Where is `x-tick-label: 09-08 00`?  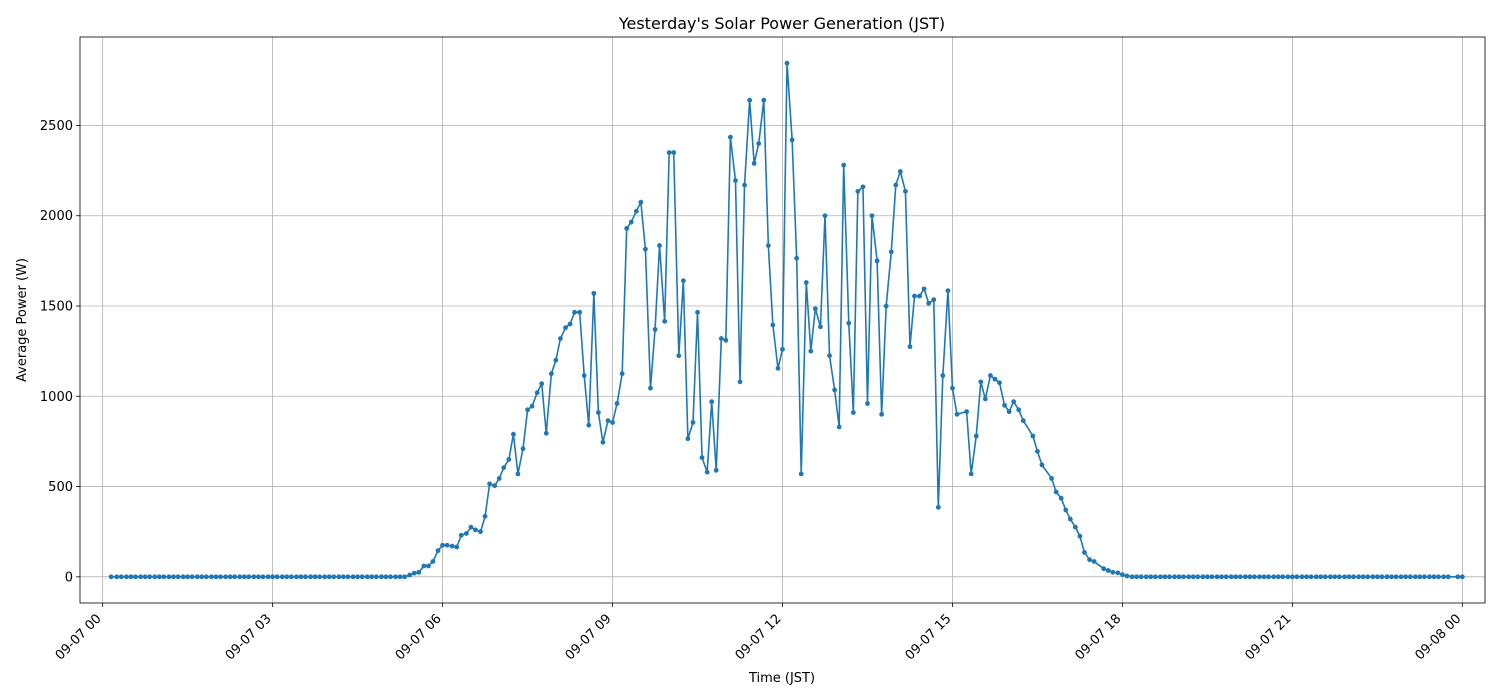 x-tick-label: 09-08 00 is located at coordinates (1438, 637).